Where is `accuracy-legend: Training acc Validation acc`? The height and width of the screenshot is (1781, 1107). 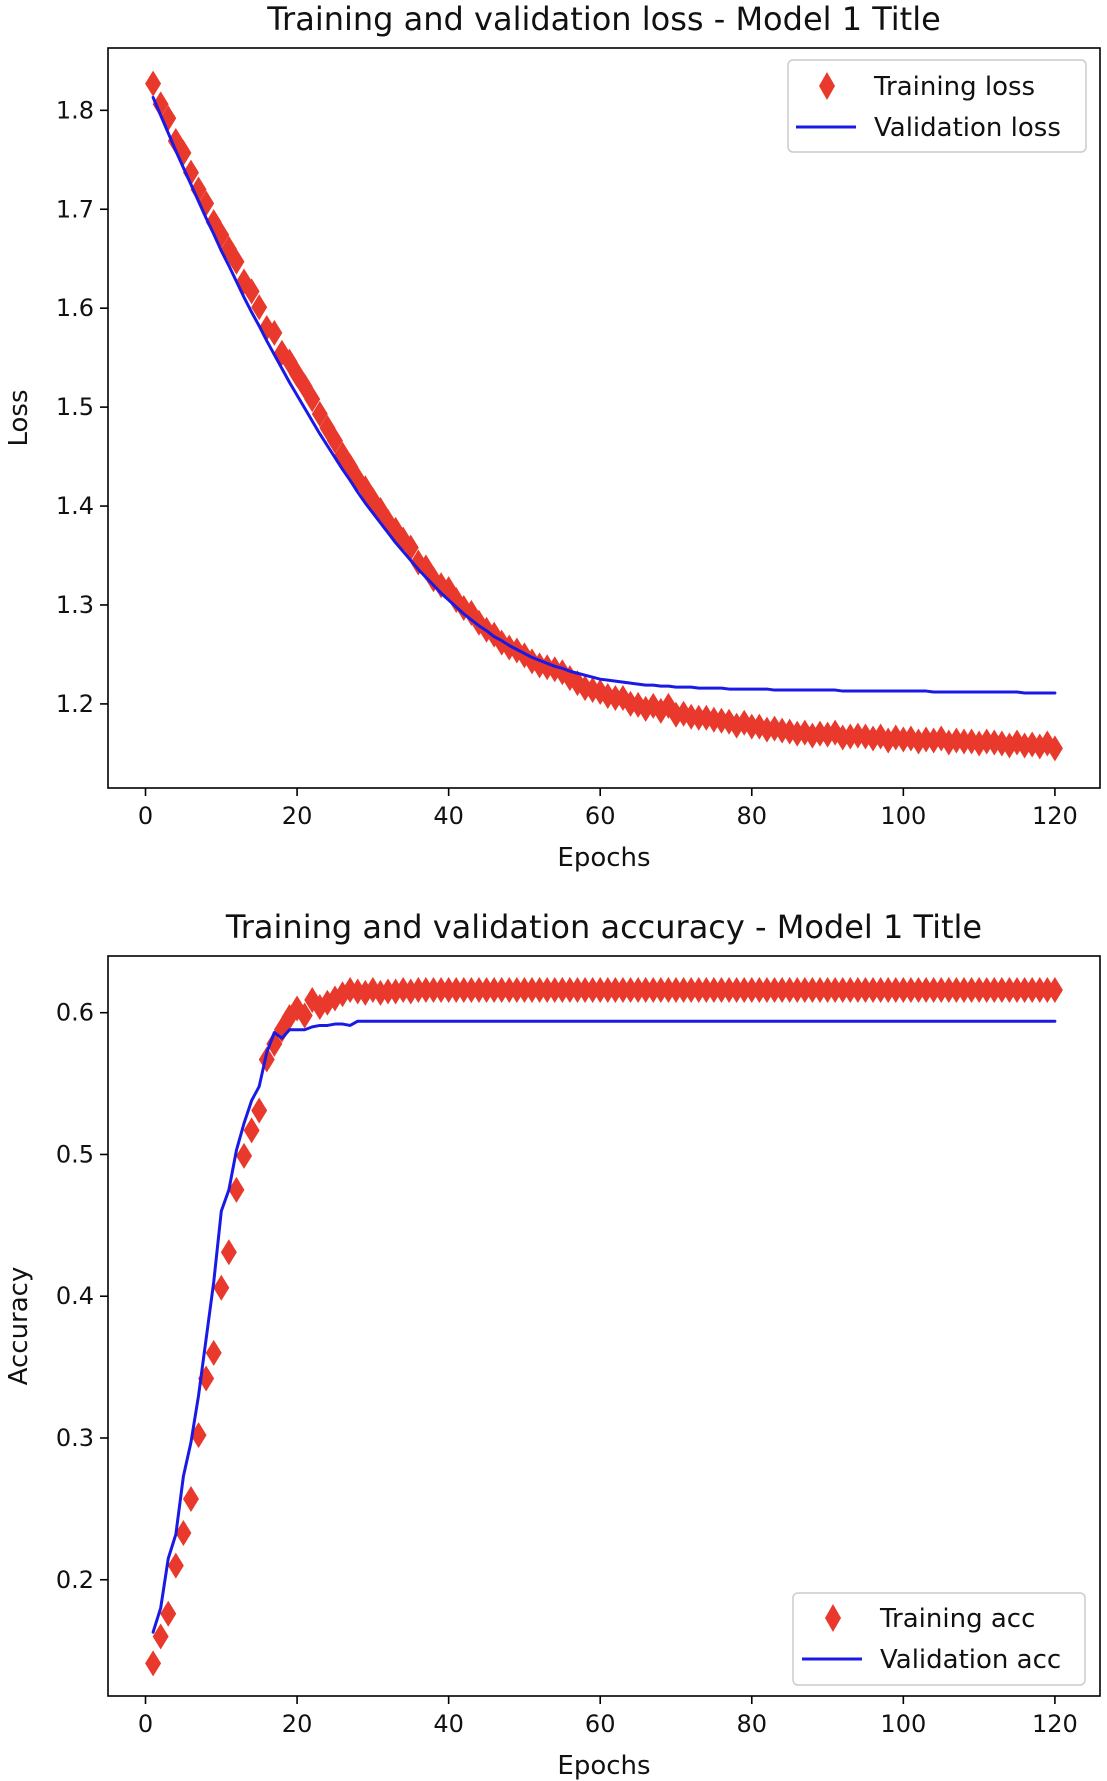
accuracy-legend: Training acc Validation acc is located at coordinates (939, 1639).